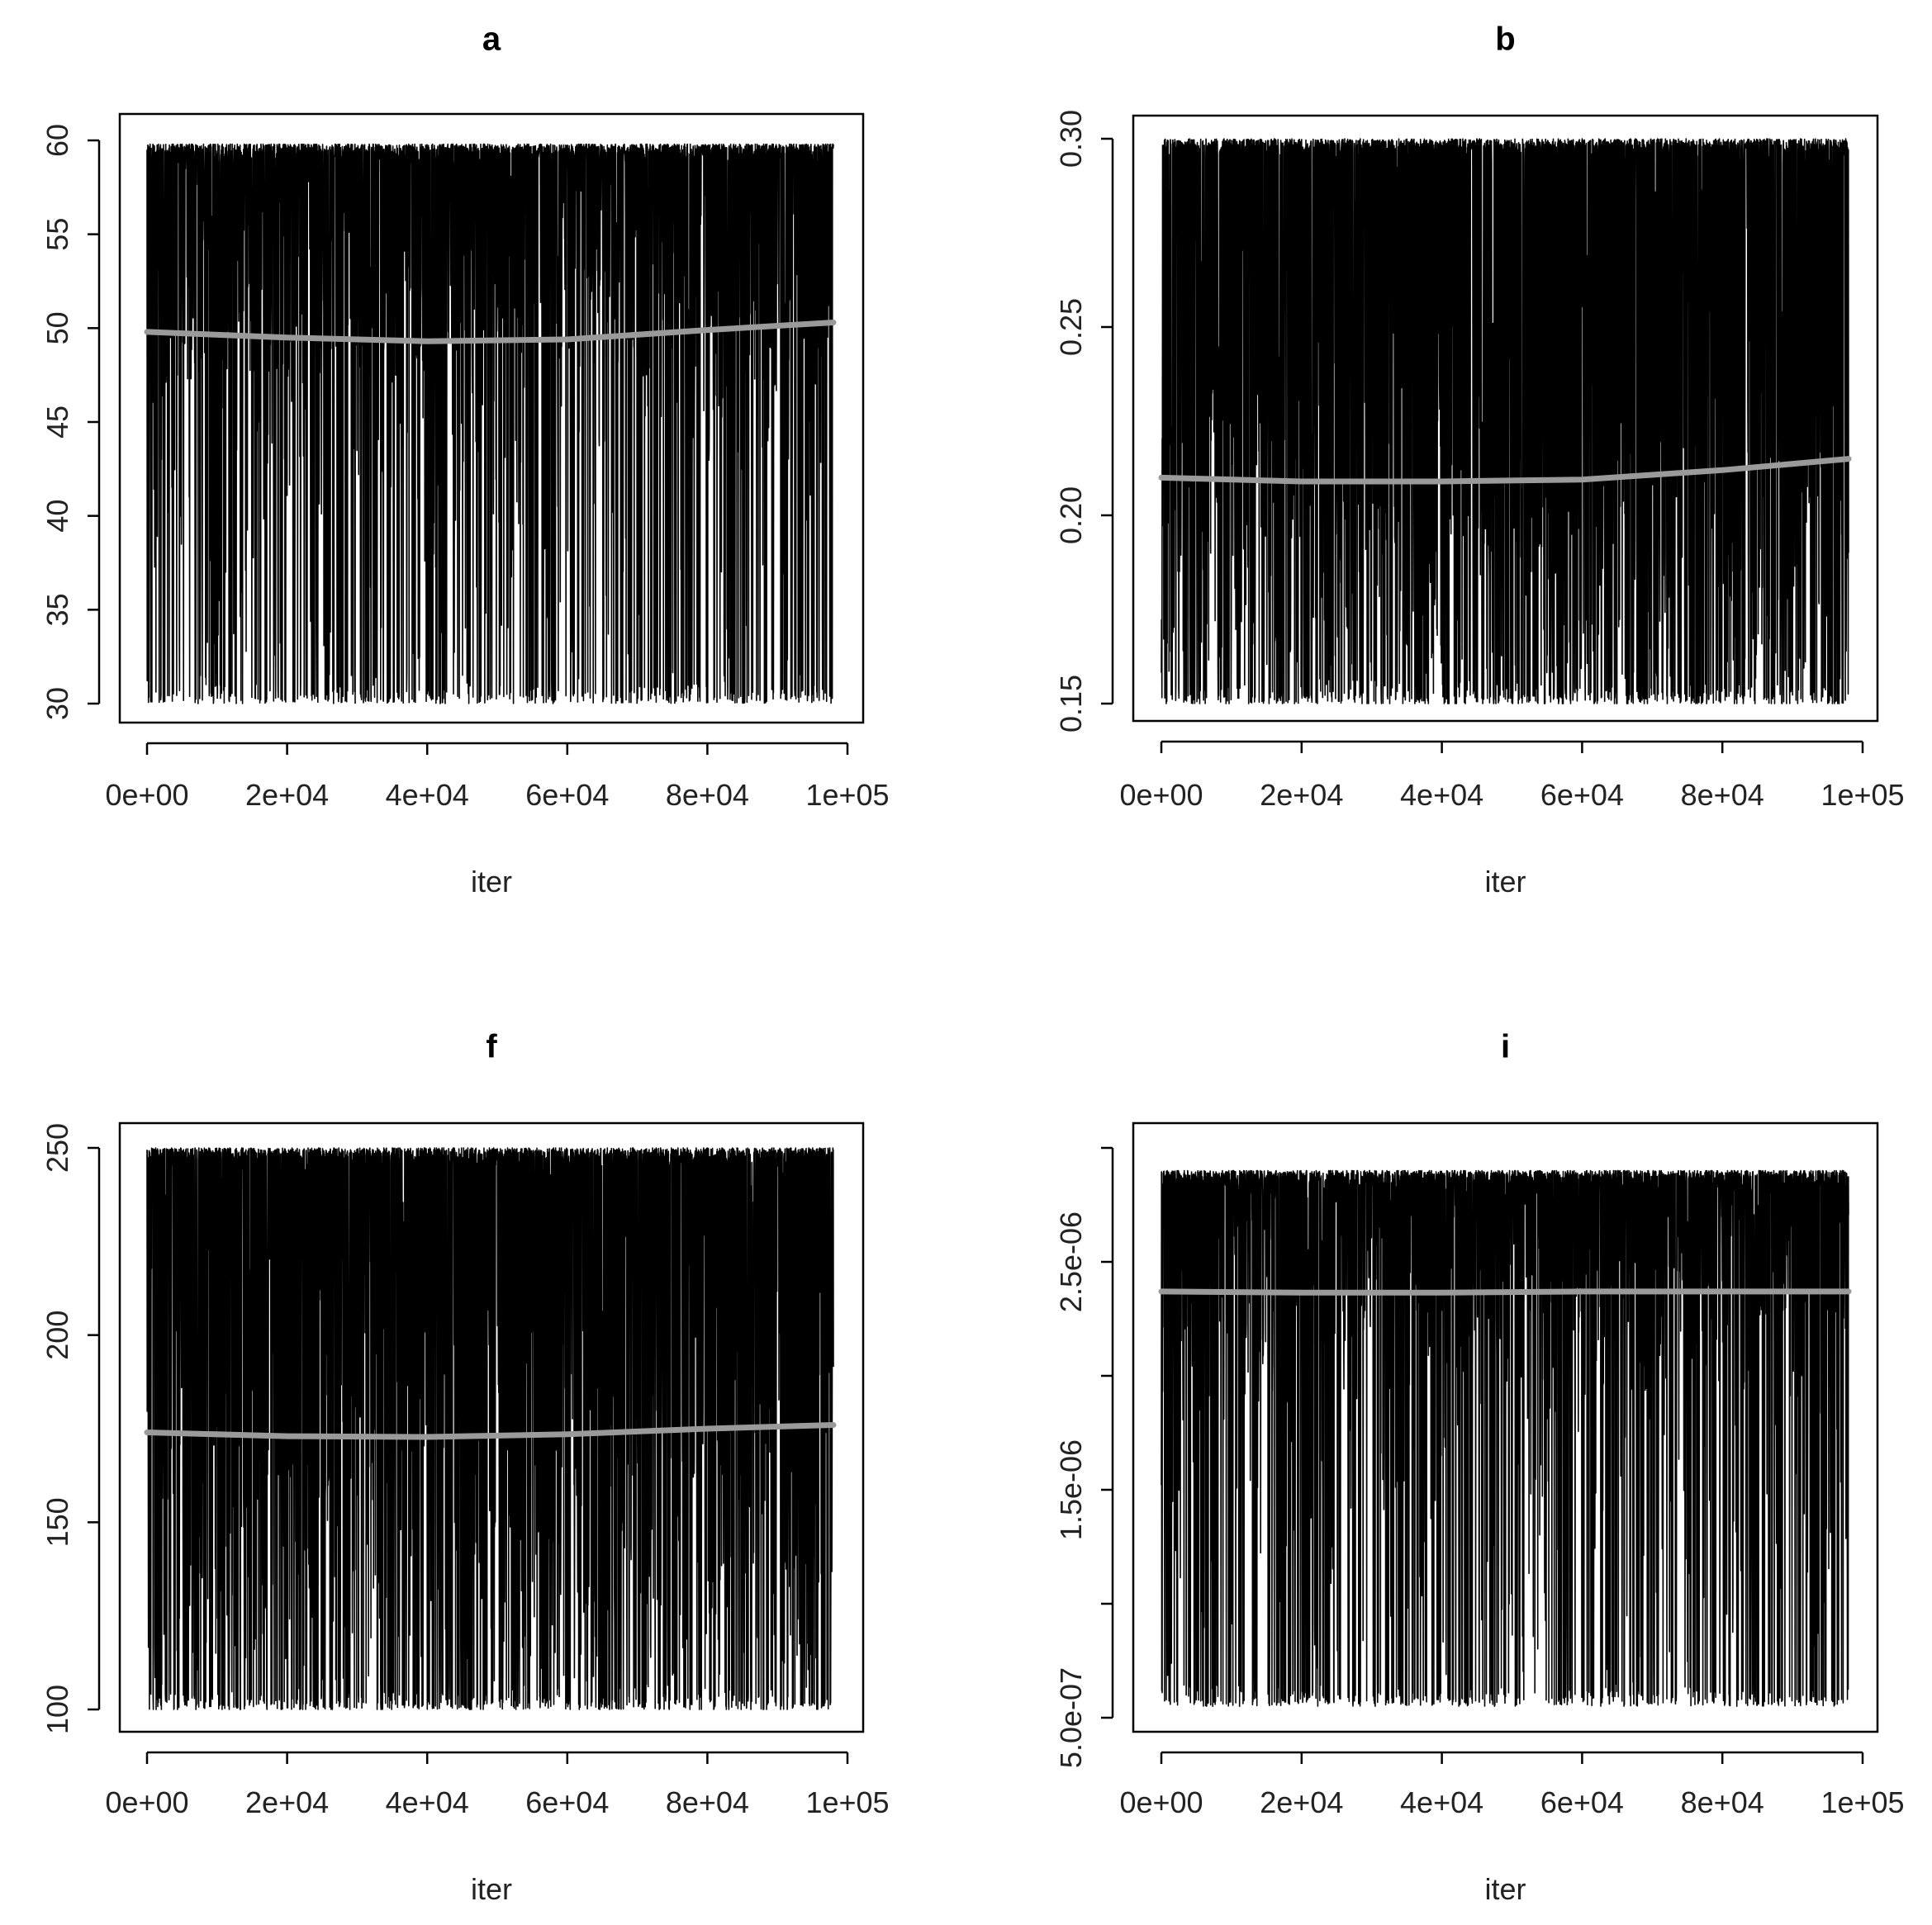  I want to click on y-tick-label: 0.15, so click(1071, 704).